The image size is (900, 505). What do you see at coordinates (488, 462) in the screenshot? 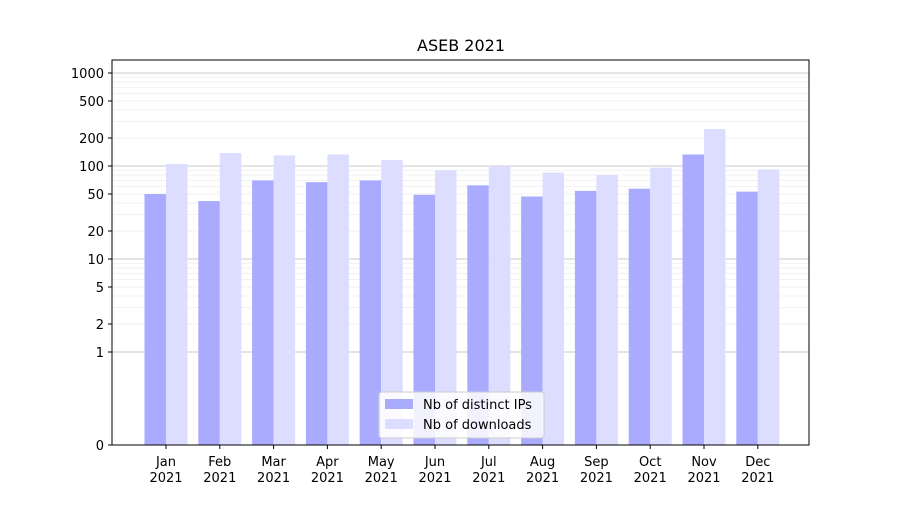
I see `x-tick-label-month: Jul` at bounding box center [488, 462].